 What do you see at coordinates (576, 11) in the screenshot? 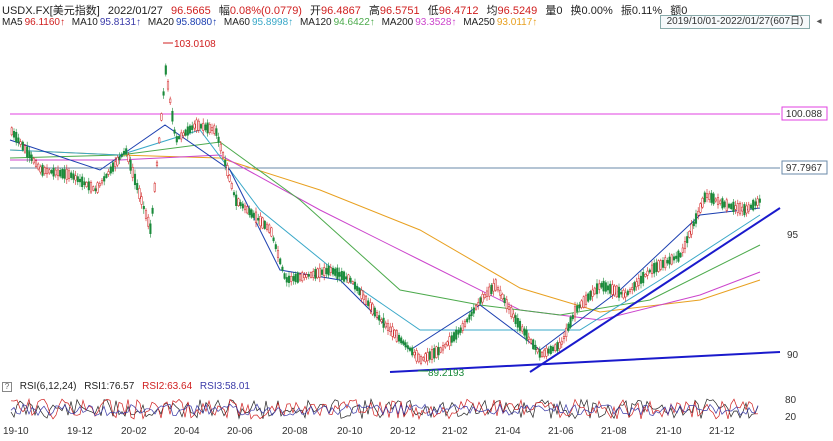
I see `turnover-label: 换` at bounding box center [576, 11].